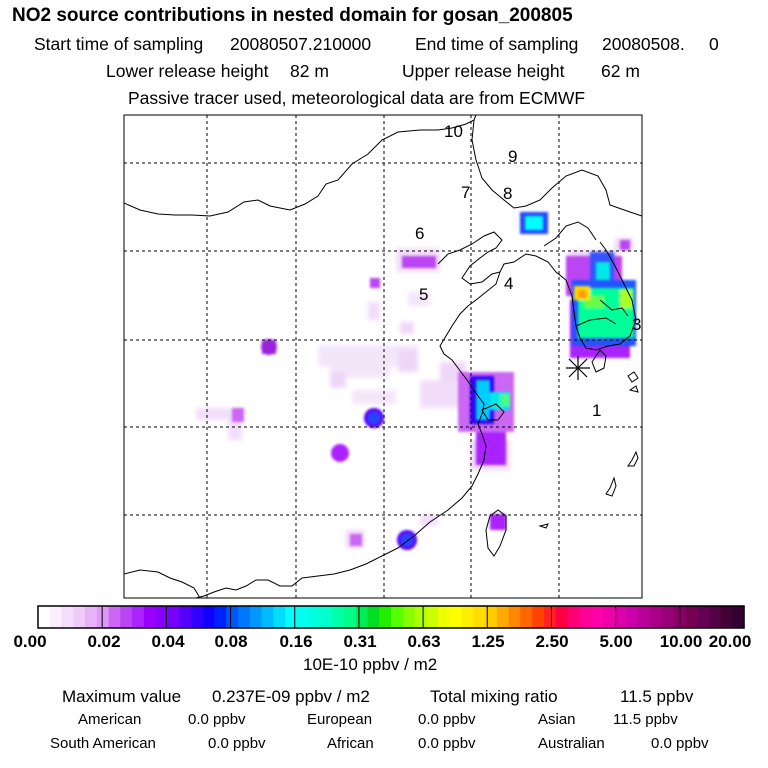 This screenshot has height=768, width=768. What do you see at coordinates (217, 719) in the screenshot?
I see `american-value: 0.0 ppbv` at bounding box center [217, 719].